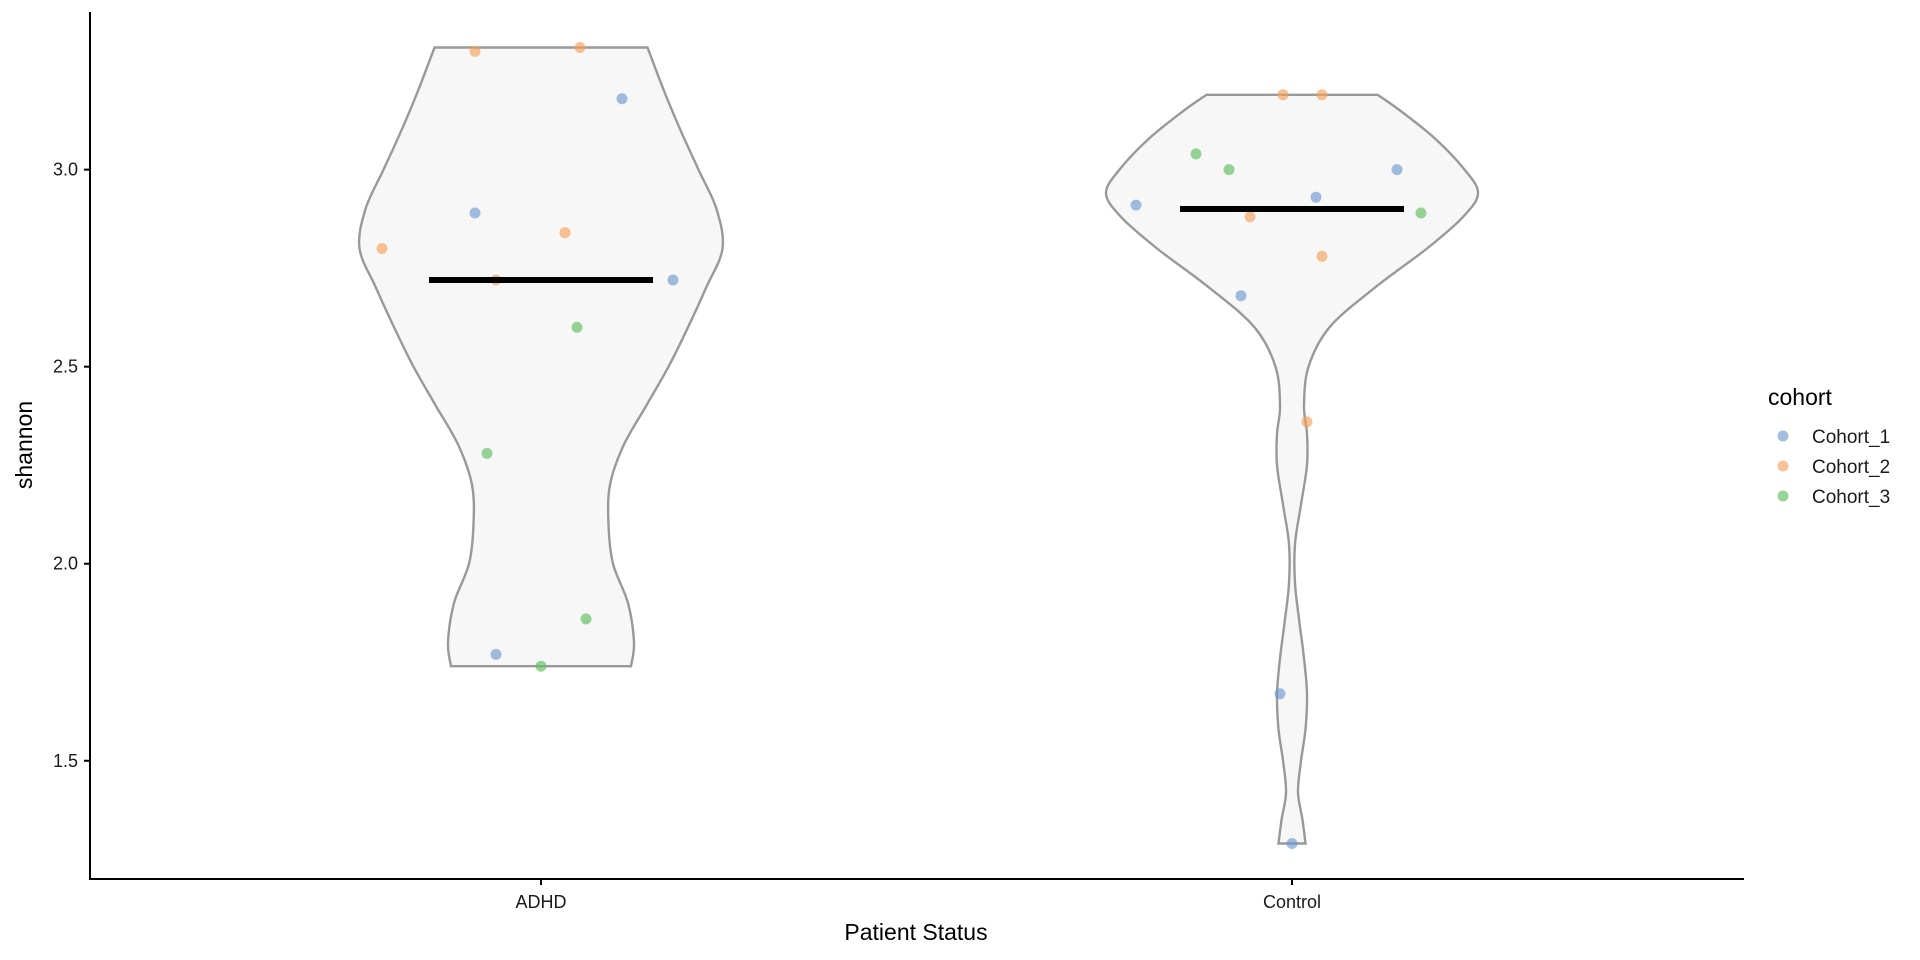 This screenshot has width=1920, height=960. What do you see at coordinates (916, 244) in the screenshot?
I see `median-layer` at bounding box center [916, 244].